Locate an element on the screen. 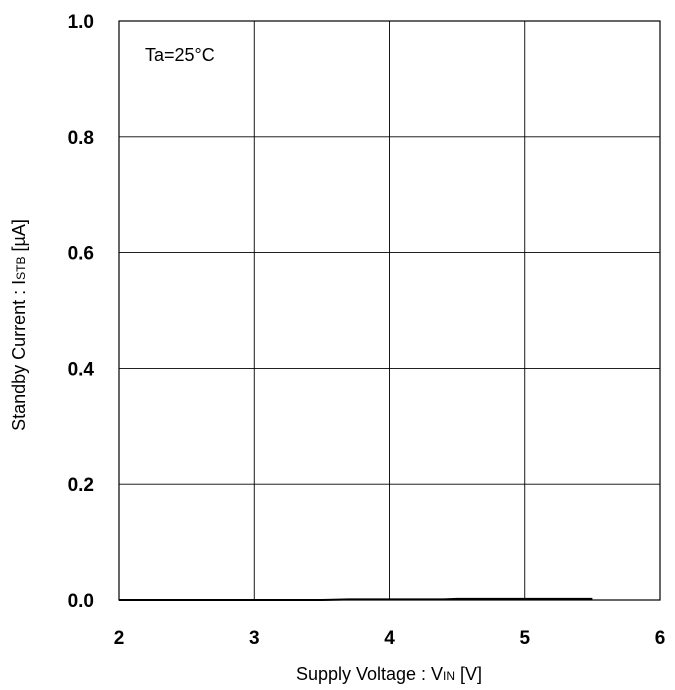 Image resolution: width=675 pixels, height=690 pixels. y-axis-title-subscript: STB is located at coordinates (21, 267).